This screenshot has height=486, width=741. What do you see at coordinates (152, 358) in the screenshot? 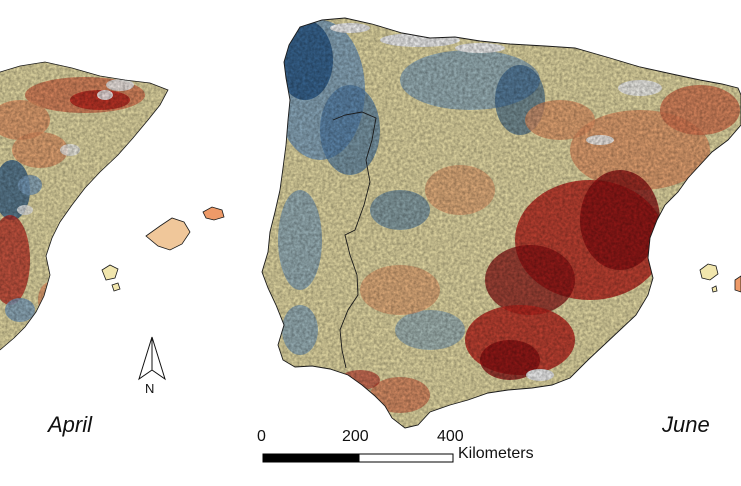
I see `north-arrow-icon` at bounding box center [152, 358].